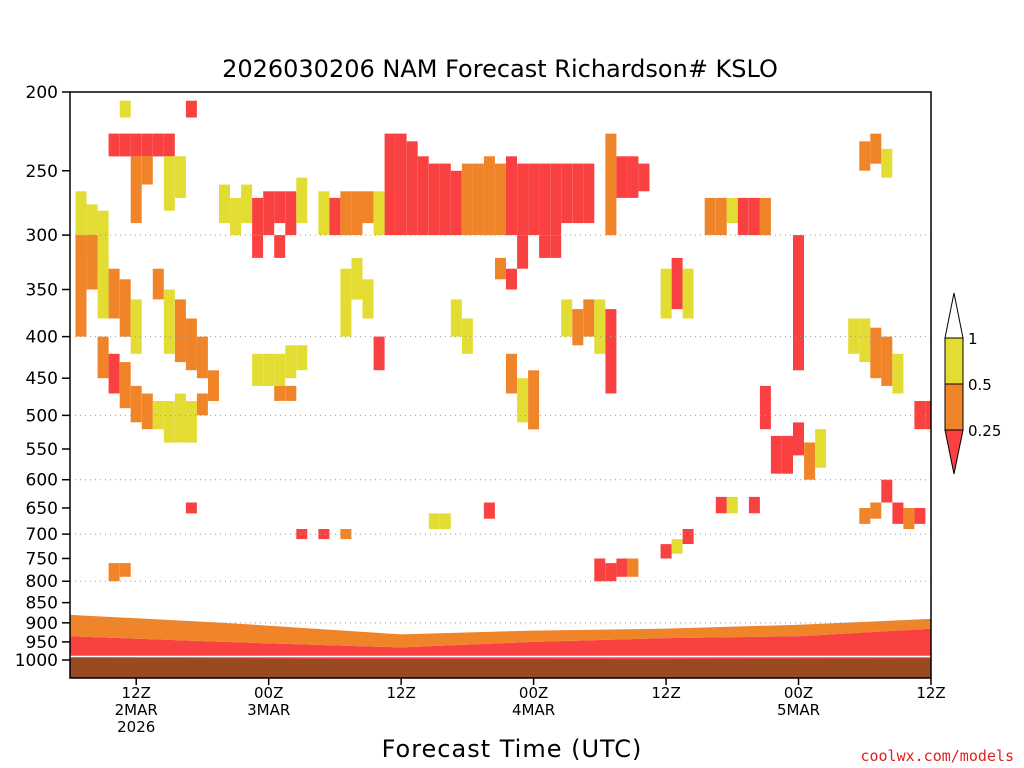 This screenshot has width=1024, height=768. I want to click on y-tick-label: 400, so click(42, 338).